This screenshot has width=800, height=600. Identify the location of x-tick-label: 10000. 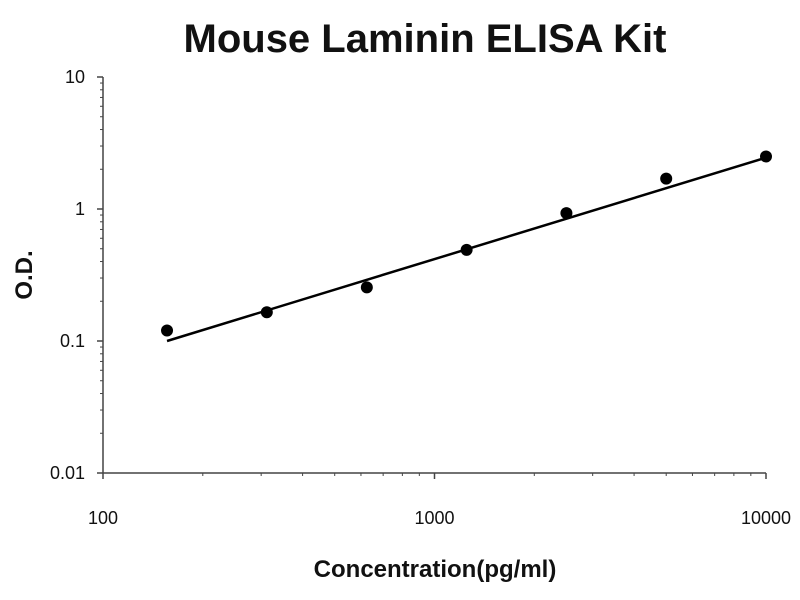
(766, 518).